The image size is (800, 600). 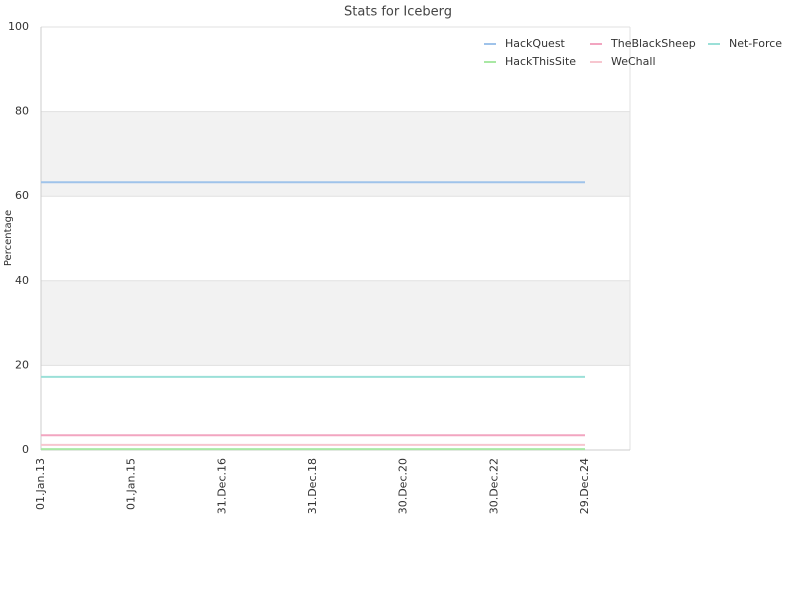 What do you see at coordinates (22, 111) in the screenshot?
I see `y-tick-label: 80` at bounding box center [22, 111].